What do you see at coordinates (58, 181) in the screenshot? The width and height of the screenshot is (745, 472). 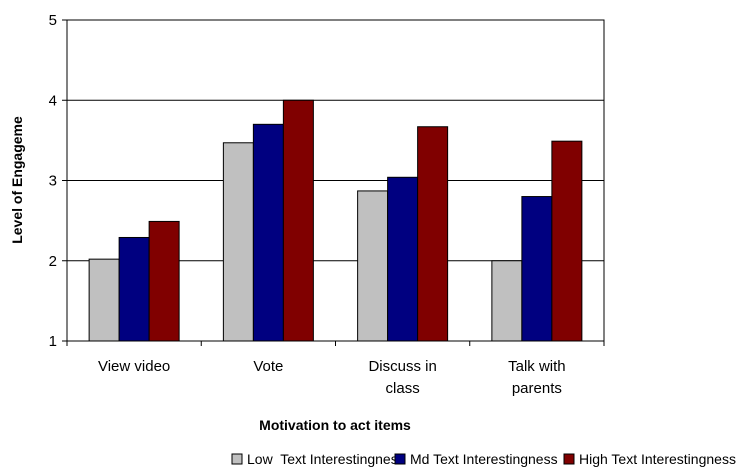 I see `y-axis-ticks: 1 2 3 4 5` at bounding box center [58, 181].